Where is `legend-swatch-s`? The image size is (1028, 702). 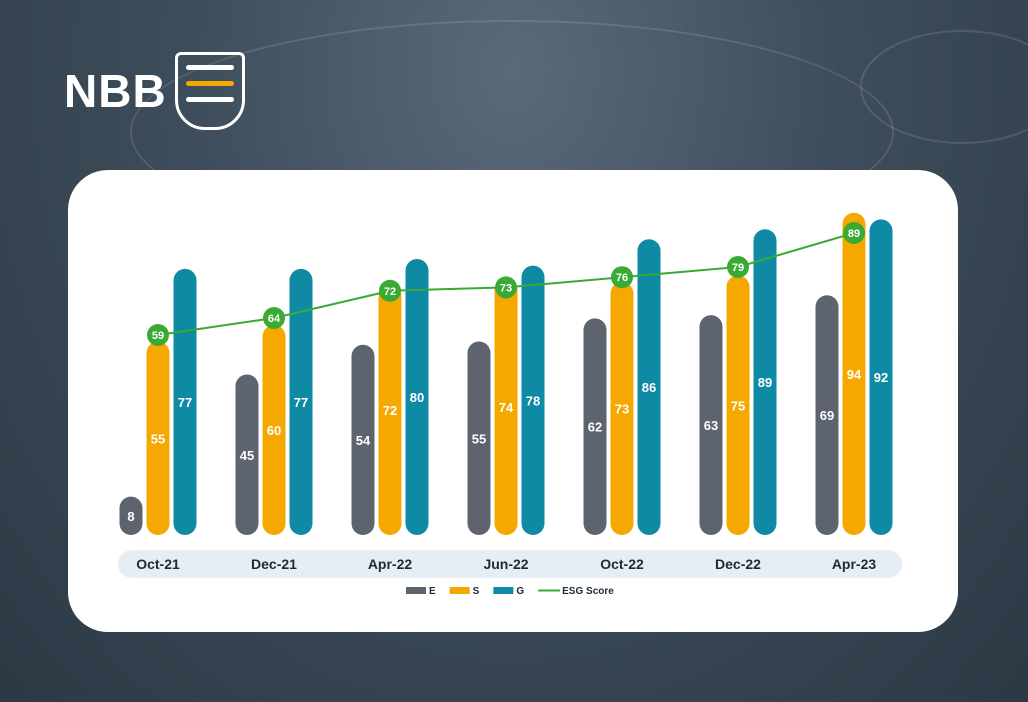 legend-swatch-s is located at coordinates (459, 590).